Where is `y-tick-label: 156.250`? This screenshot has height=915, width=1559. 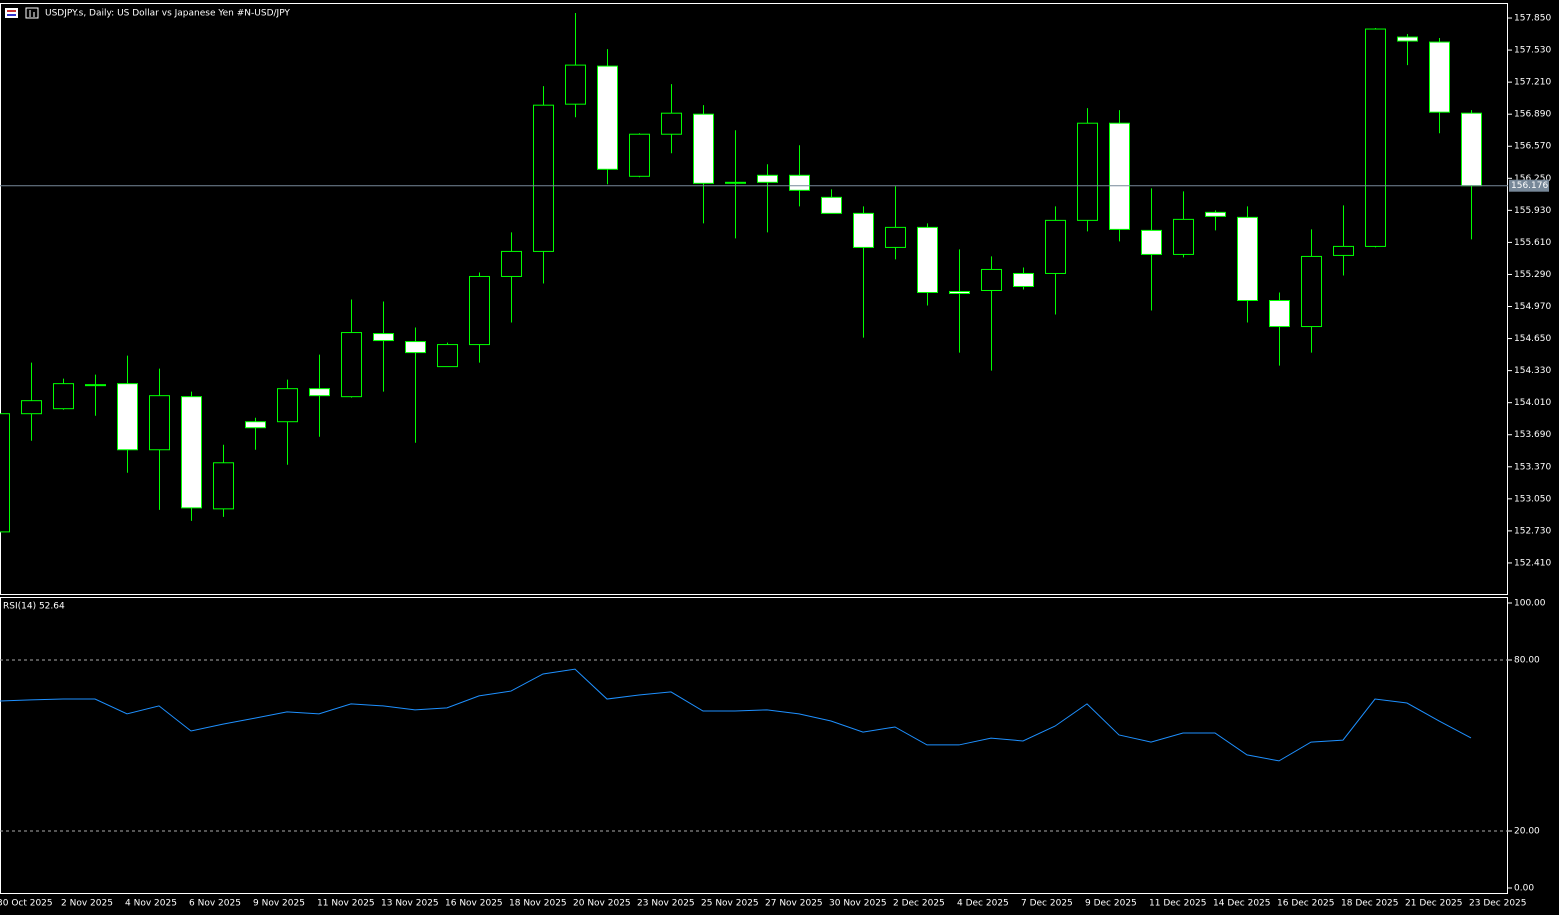 y-tick-label: 156.250 is located at coordinates (1532, 179).